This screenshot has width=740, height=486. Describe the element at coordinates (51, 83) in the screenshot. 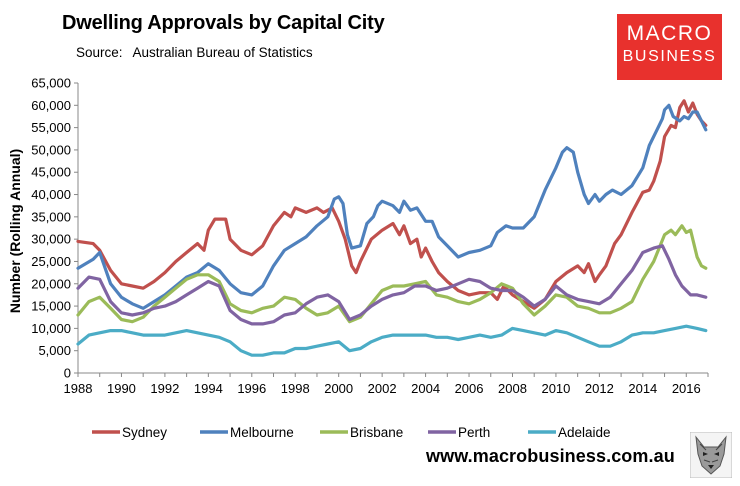

I see `y-tick-label: 65,000` at that location.